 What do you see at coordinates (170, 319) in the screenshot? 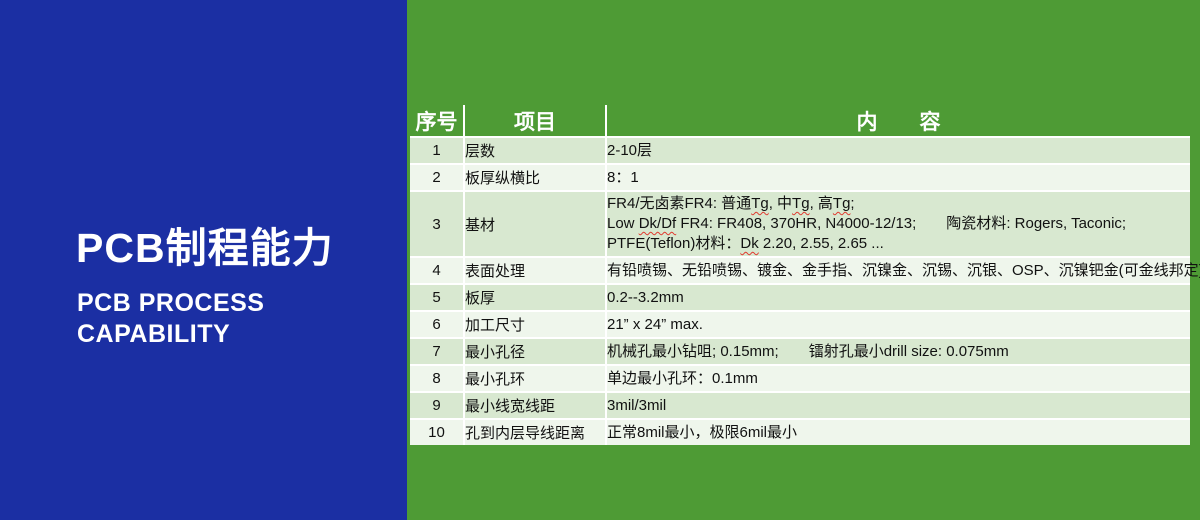
I see `page-subtitle: PCB PROCESS CAPABILITY` at bounding box center [170, 319].